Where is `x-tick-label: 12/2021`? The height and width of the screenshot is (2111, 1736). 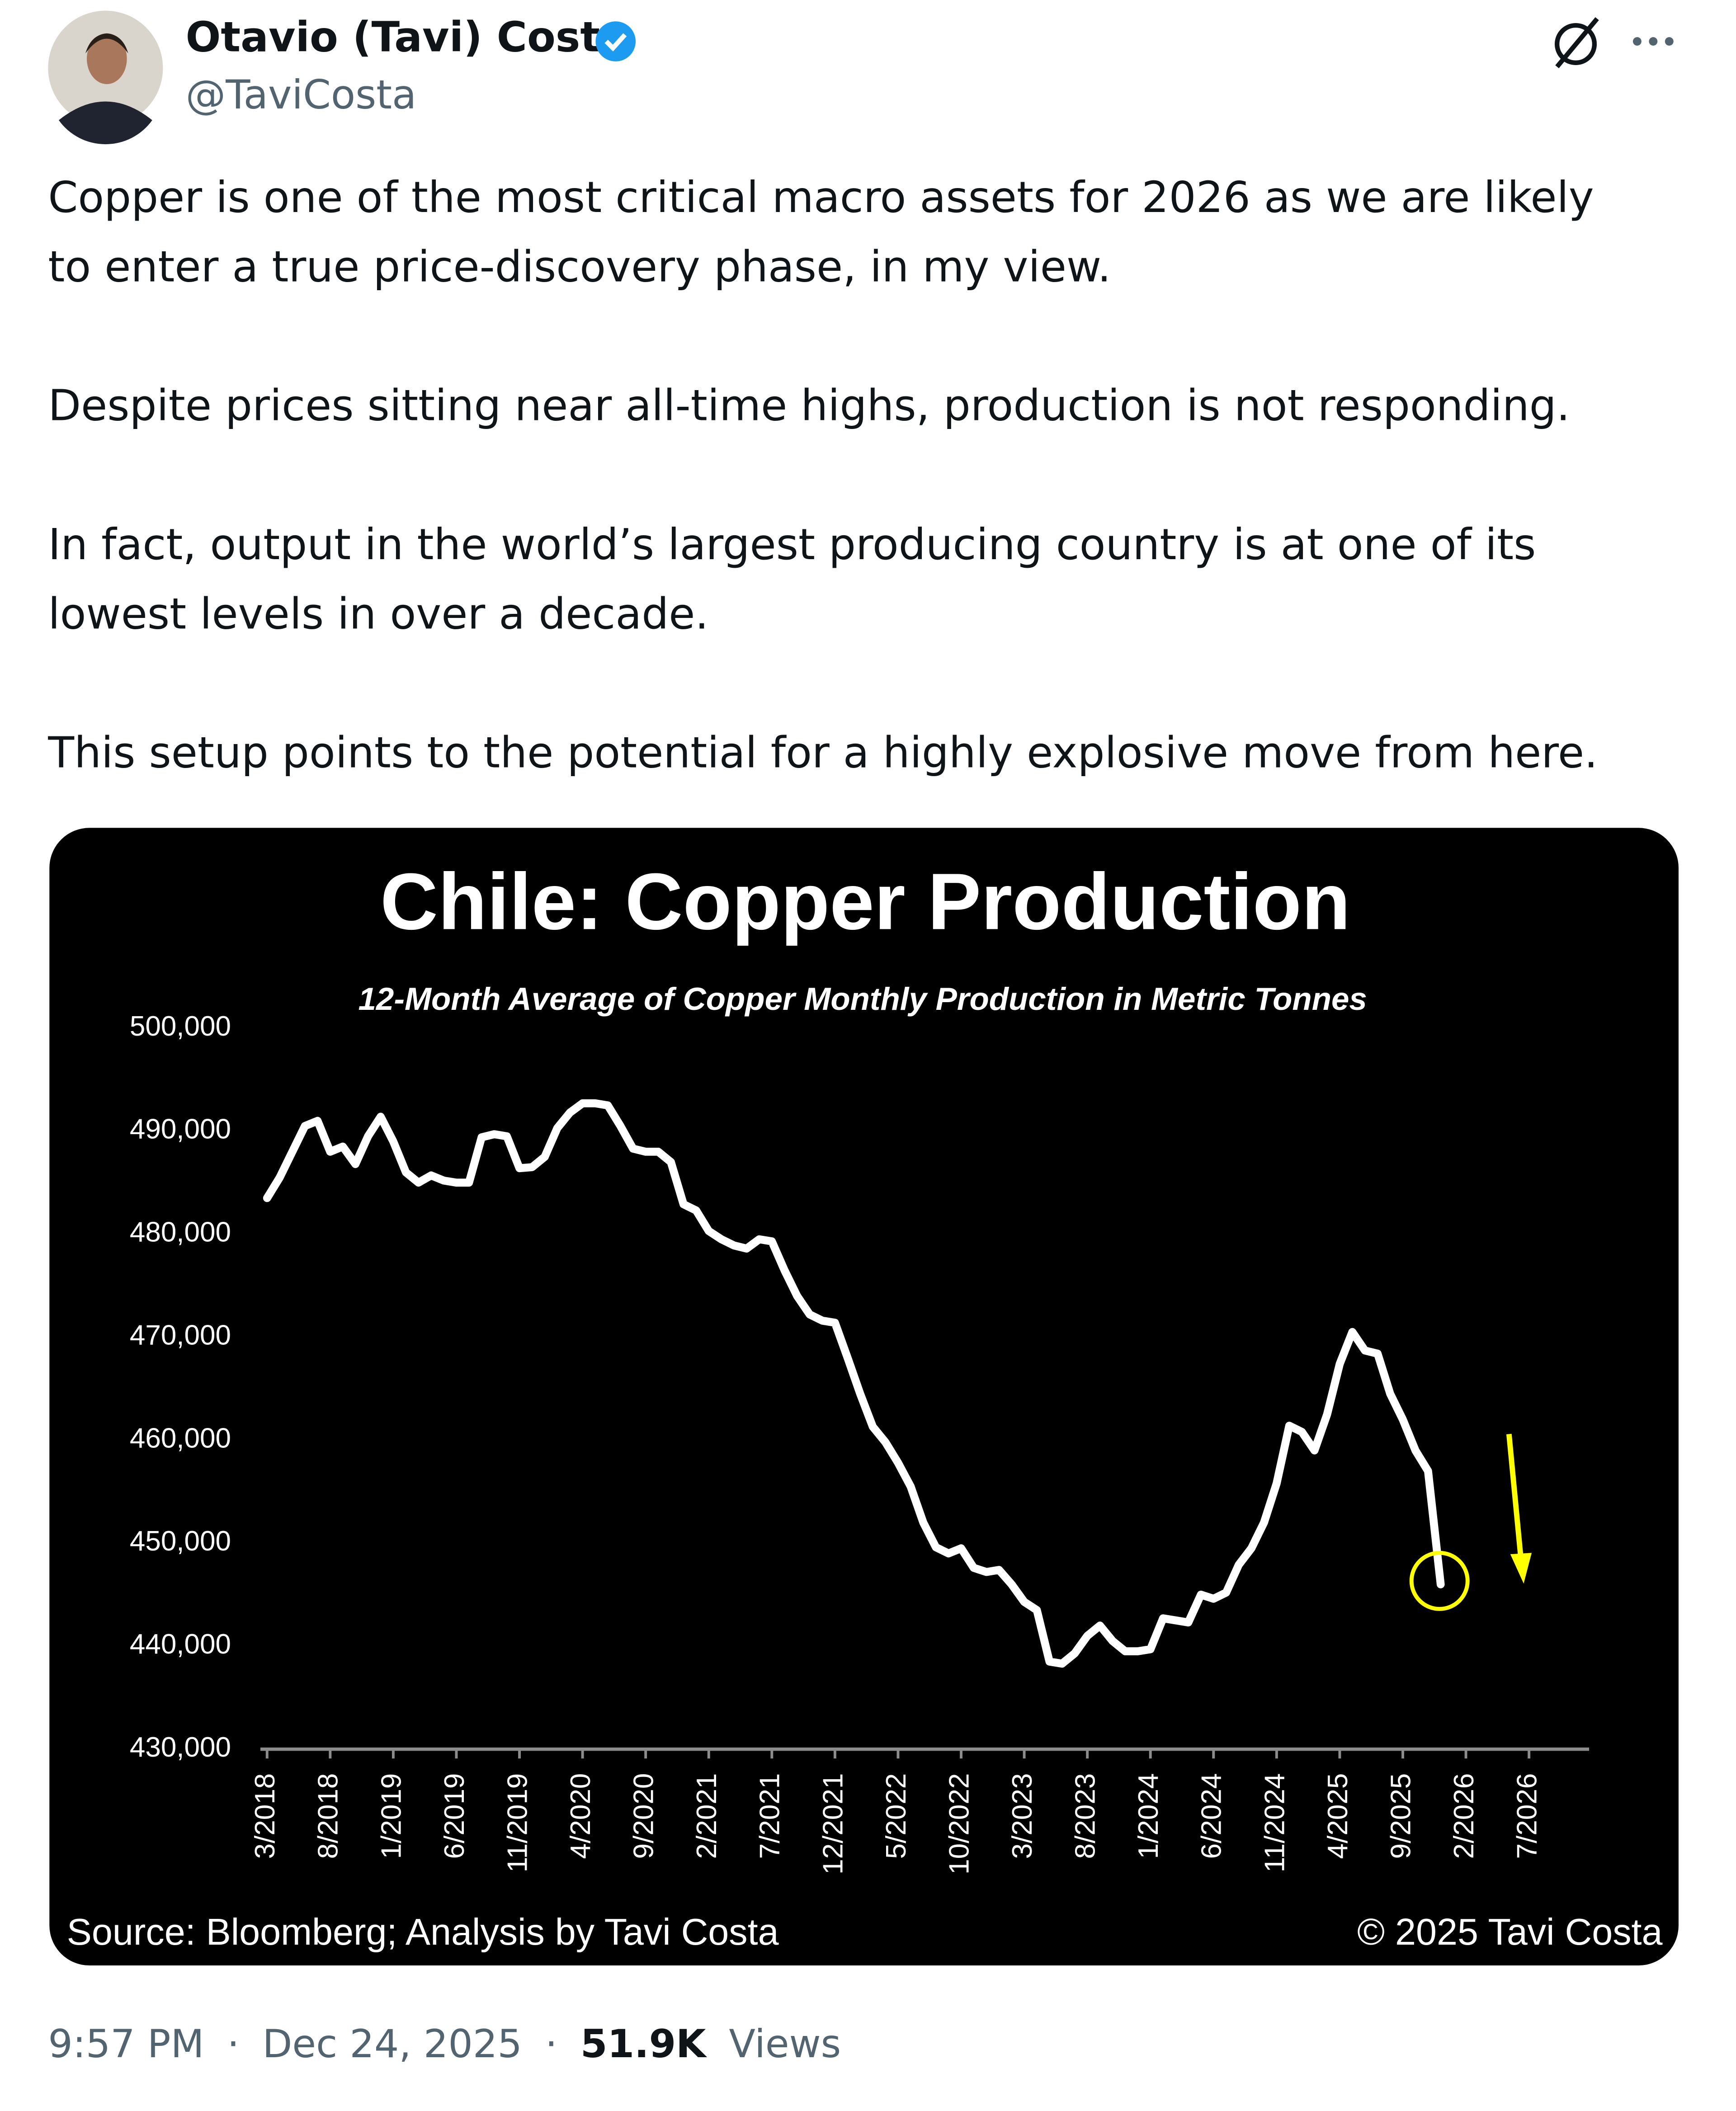 x-tick-label: 12/2021 is located at coordinates (833, 1824).